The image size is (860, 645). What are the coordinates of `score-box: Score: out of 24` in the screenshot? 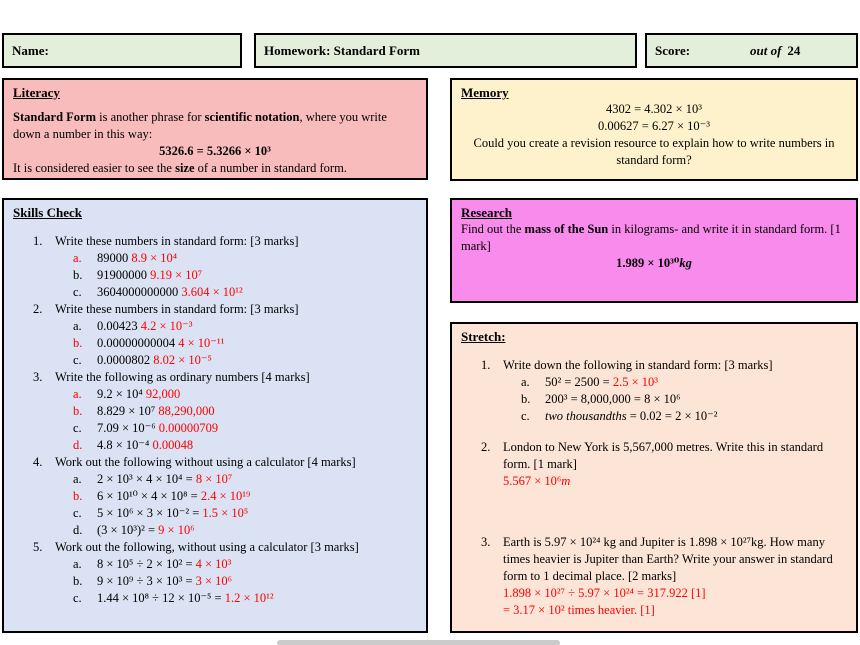 It's located at (751, 50).